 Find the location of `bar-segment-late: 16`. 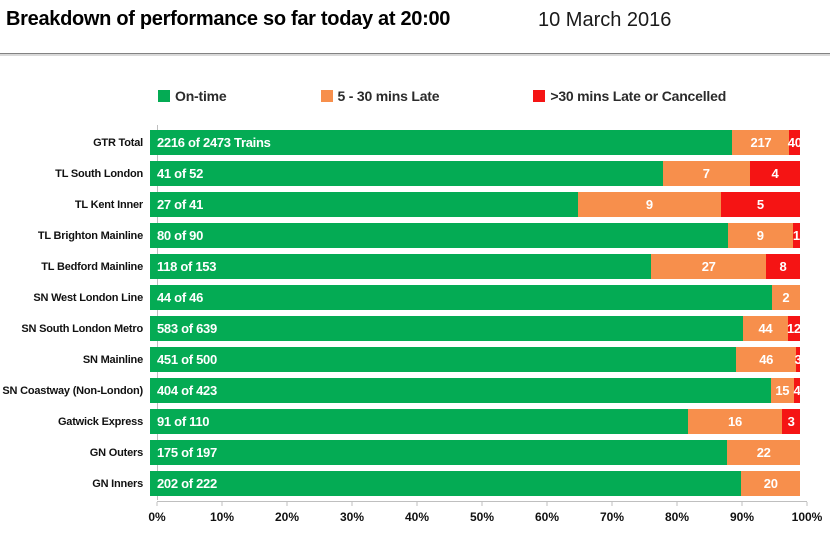

bar-segment-late: 16 is located at coordinates (735, 421).